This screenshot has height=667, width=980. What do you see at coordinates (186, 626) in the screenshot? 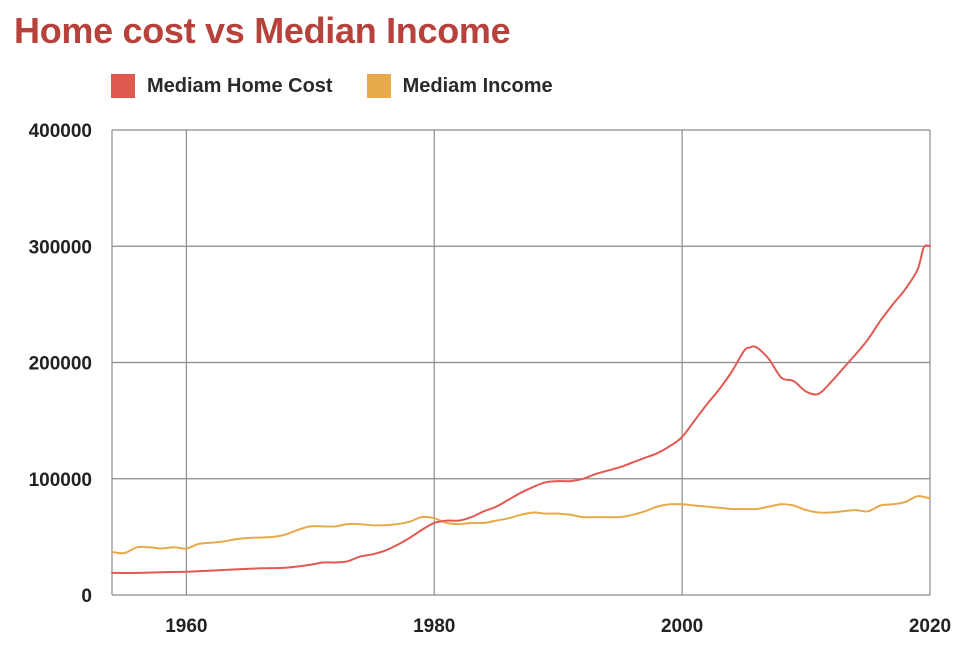
I see `x-tick-label-1960: 1960` at bounding box center [186, 626].